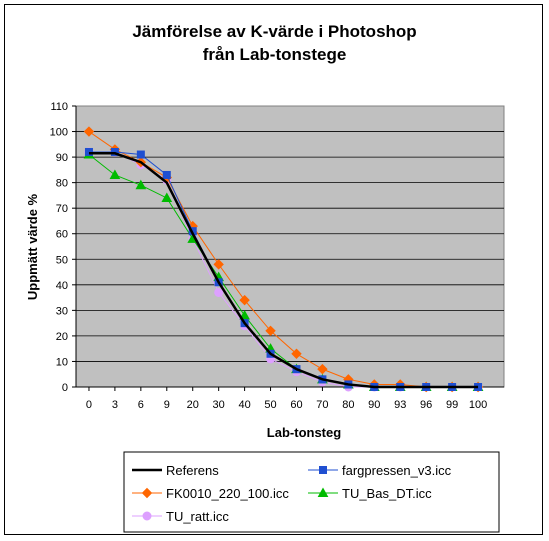  What do you see at coordinates (192, 470) in the screenshot?
I see `legend-label: Referens` at bounding box center [192, 470].